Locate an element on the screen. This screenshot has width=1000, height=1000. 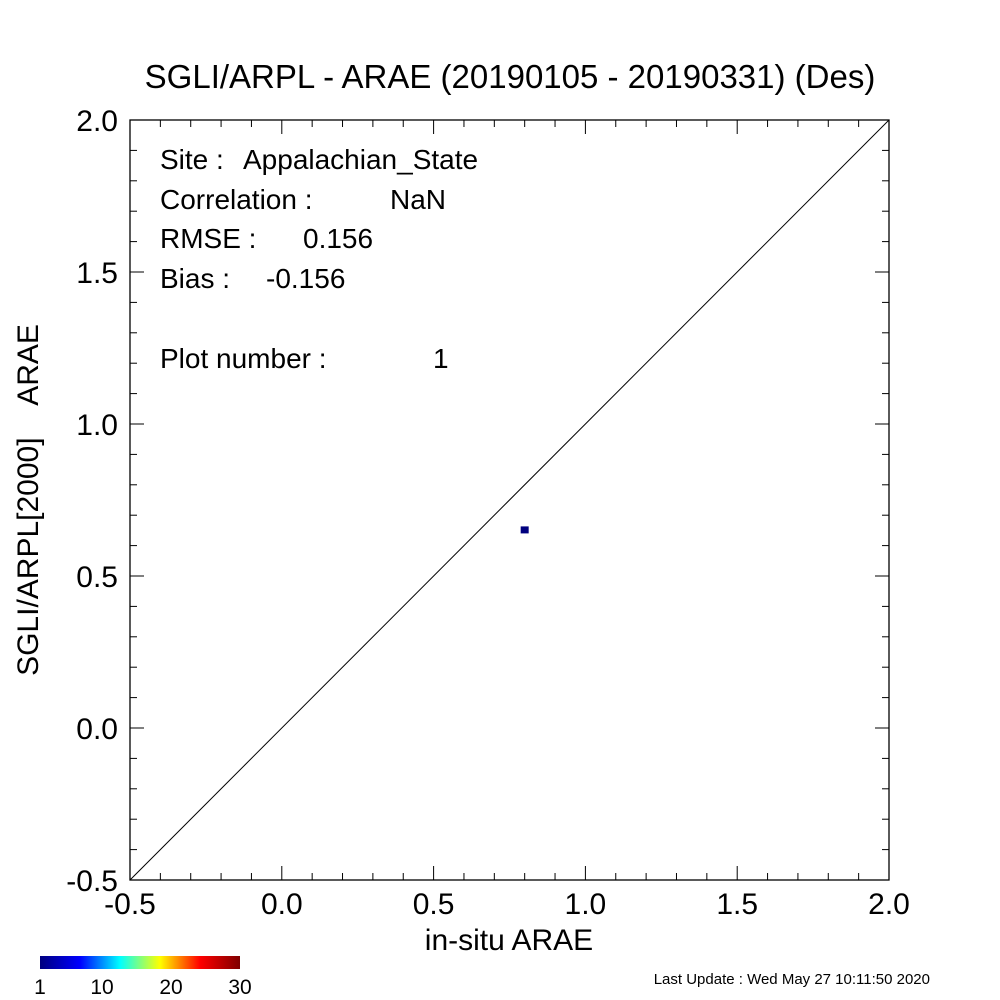
stat-plot-number-label: Plot number : is located at coordinates (243, 358).